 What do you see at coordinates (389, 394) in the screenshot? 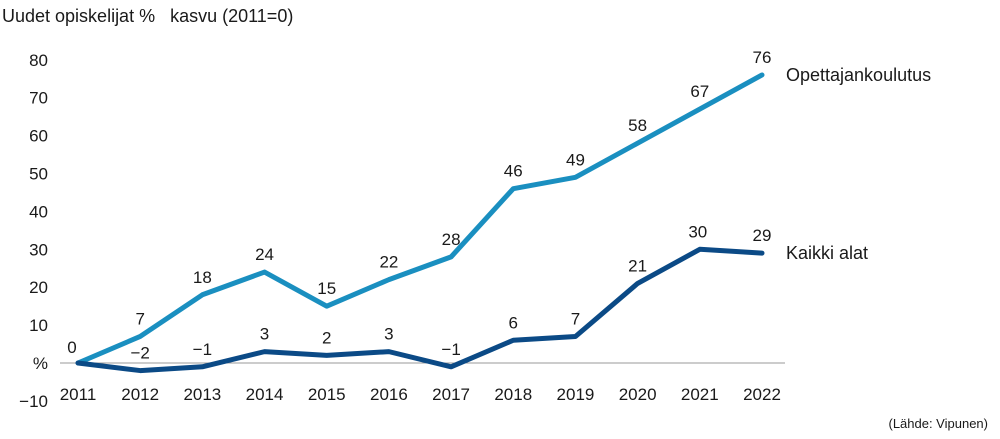
I see `x-tick-label: 2016` at bounding box center [389, 394].